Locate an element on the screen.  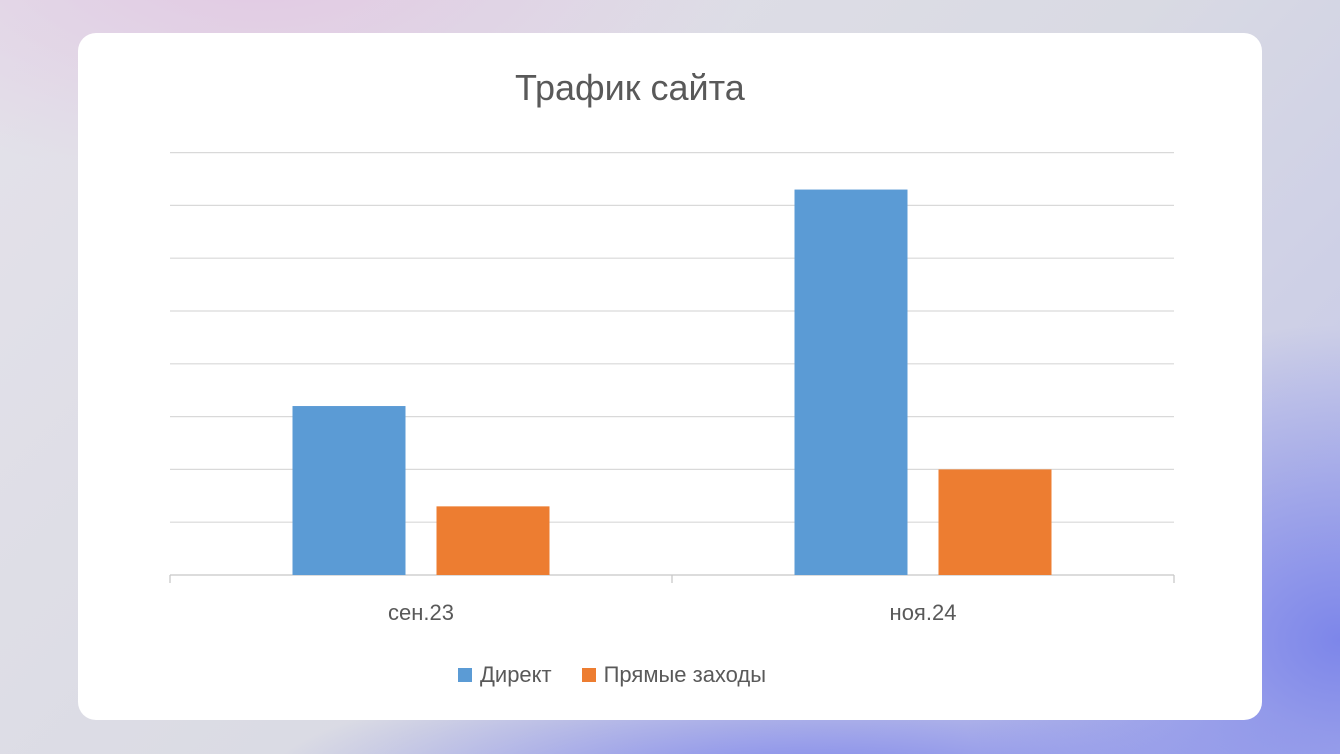
legend-label-direct-visits: Прямые заходы is located at coordinates (685, 674).